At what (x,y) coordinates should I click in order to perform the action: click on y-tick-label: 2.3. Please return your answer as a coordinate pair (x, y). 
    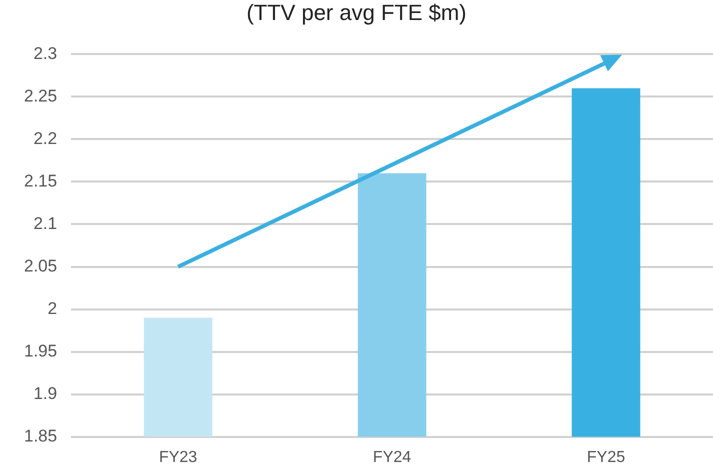
    Looking at the image, I should click on (45, 53).